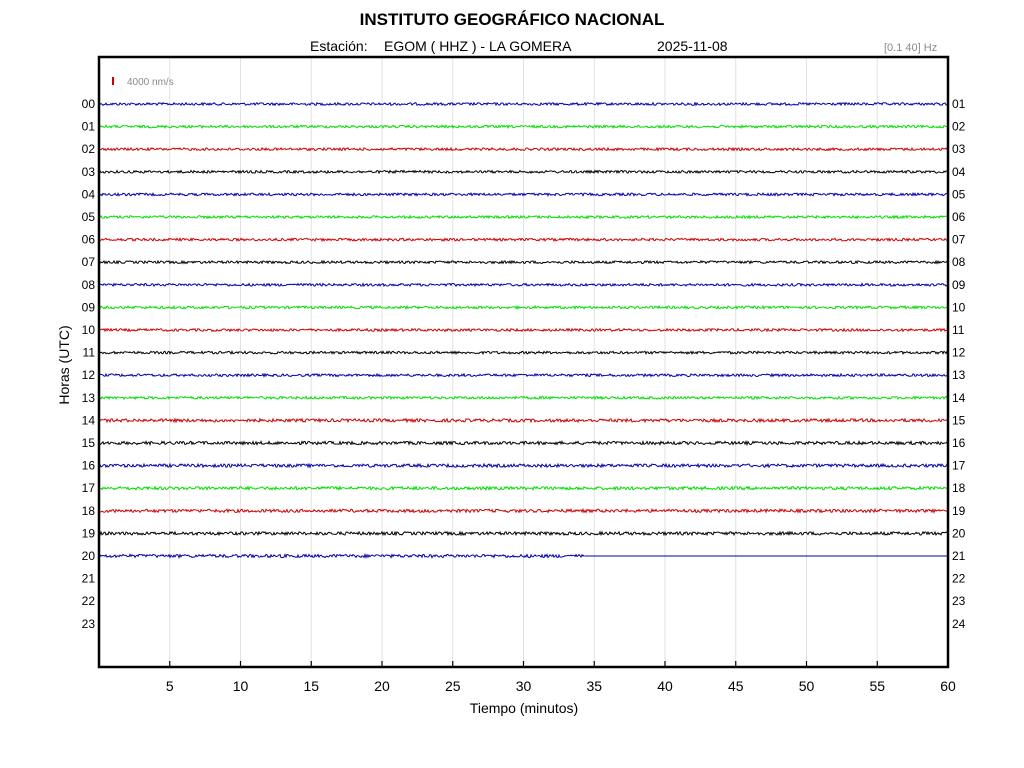 The width and height of the screenshot is (1024, 768). I want to click on hour-label-left: 04, so click(89, 194).